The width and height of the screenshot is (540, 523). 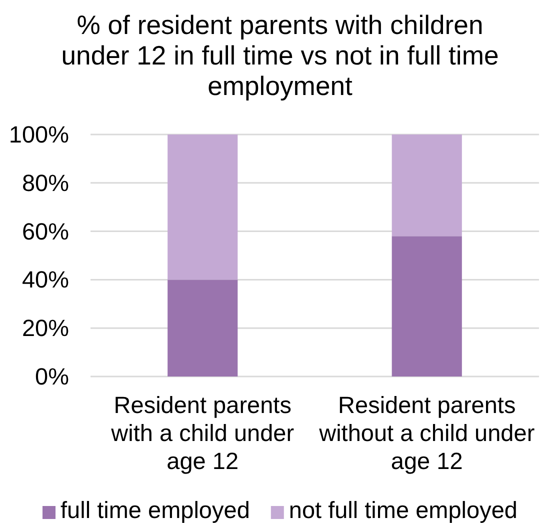 I want to click on y-tick-label: 100%, so click(x=39, y=135).